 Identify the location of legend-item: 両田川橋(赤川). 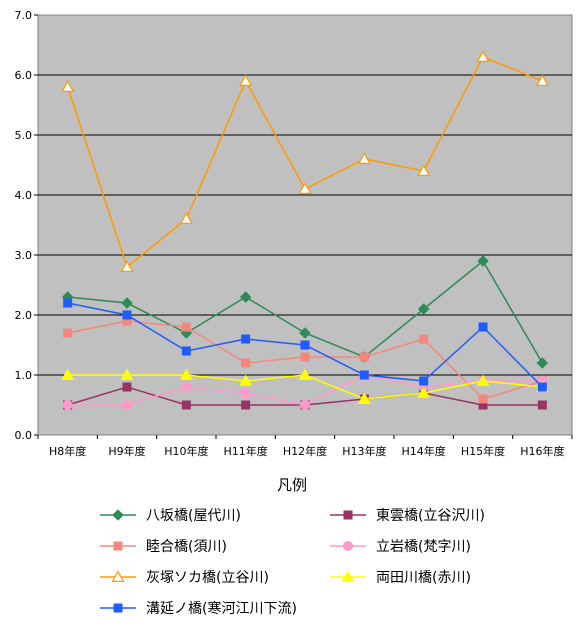
(400, 578).